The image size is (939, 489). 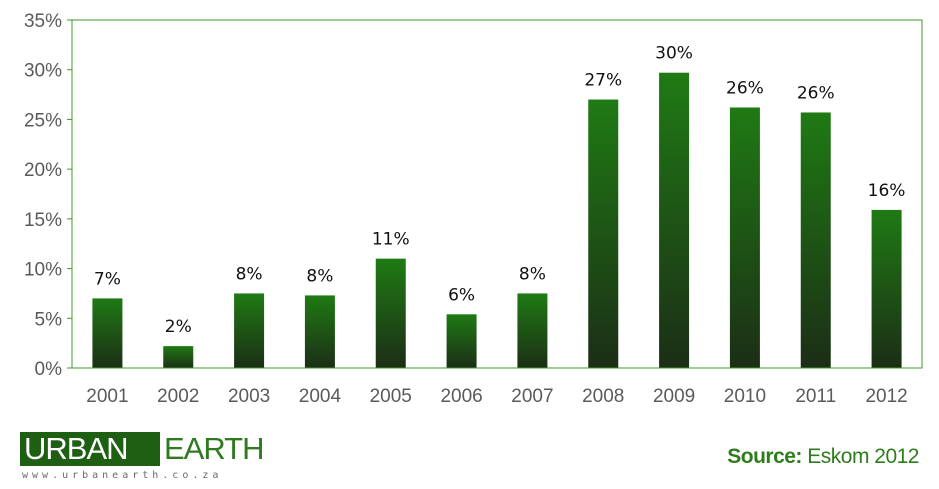 What do you see at coordinates (43, 270) in the screenshot?
I see `y-tick-label: 10%` at bounding box center [43, 270].